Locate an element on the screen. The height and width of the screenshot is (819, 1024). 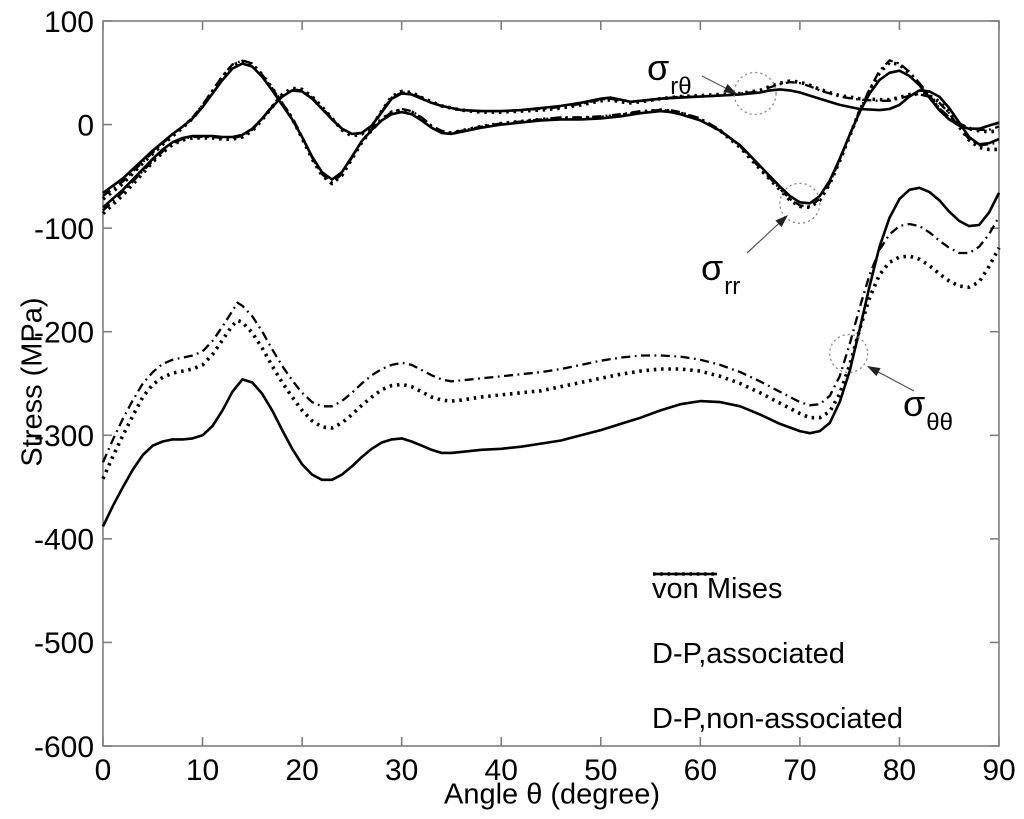
y-tick-label: -400 is located at coordinates (64, 540).